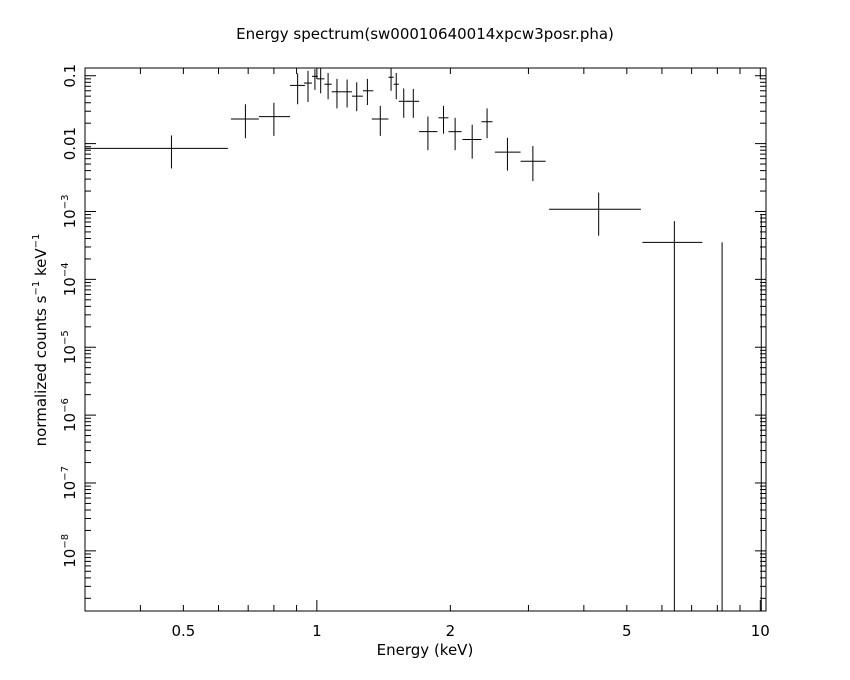 This screenshot has height=680, width=850. I want to click on y-tick-label: 10−7, so click(69, 483).